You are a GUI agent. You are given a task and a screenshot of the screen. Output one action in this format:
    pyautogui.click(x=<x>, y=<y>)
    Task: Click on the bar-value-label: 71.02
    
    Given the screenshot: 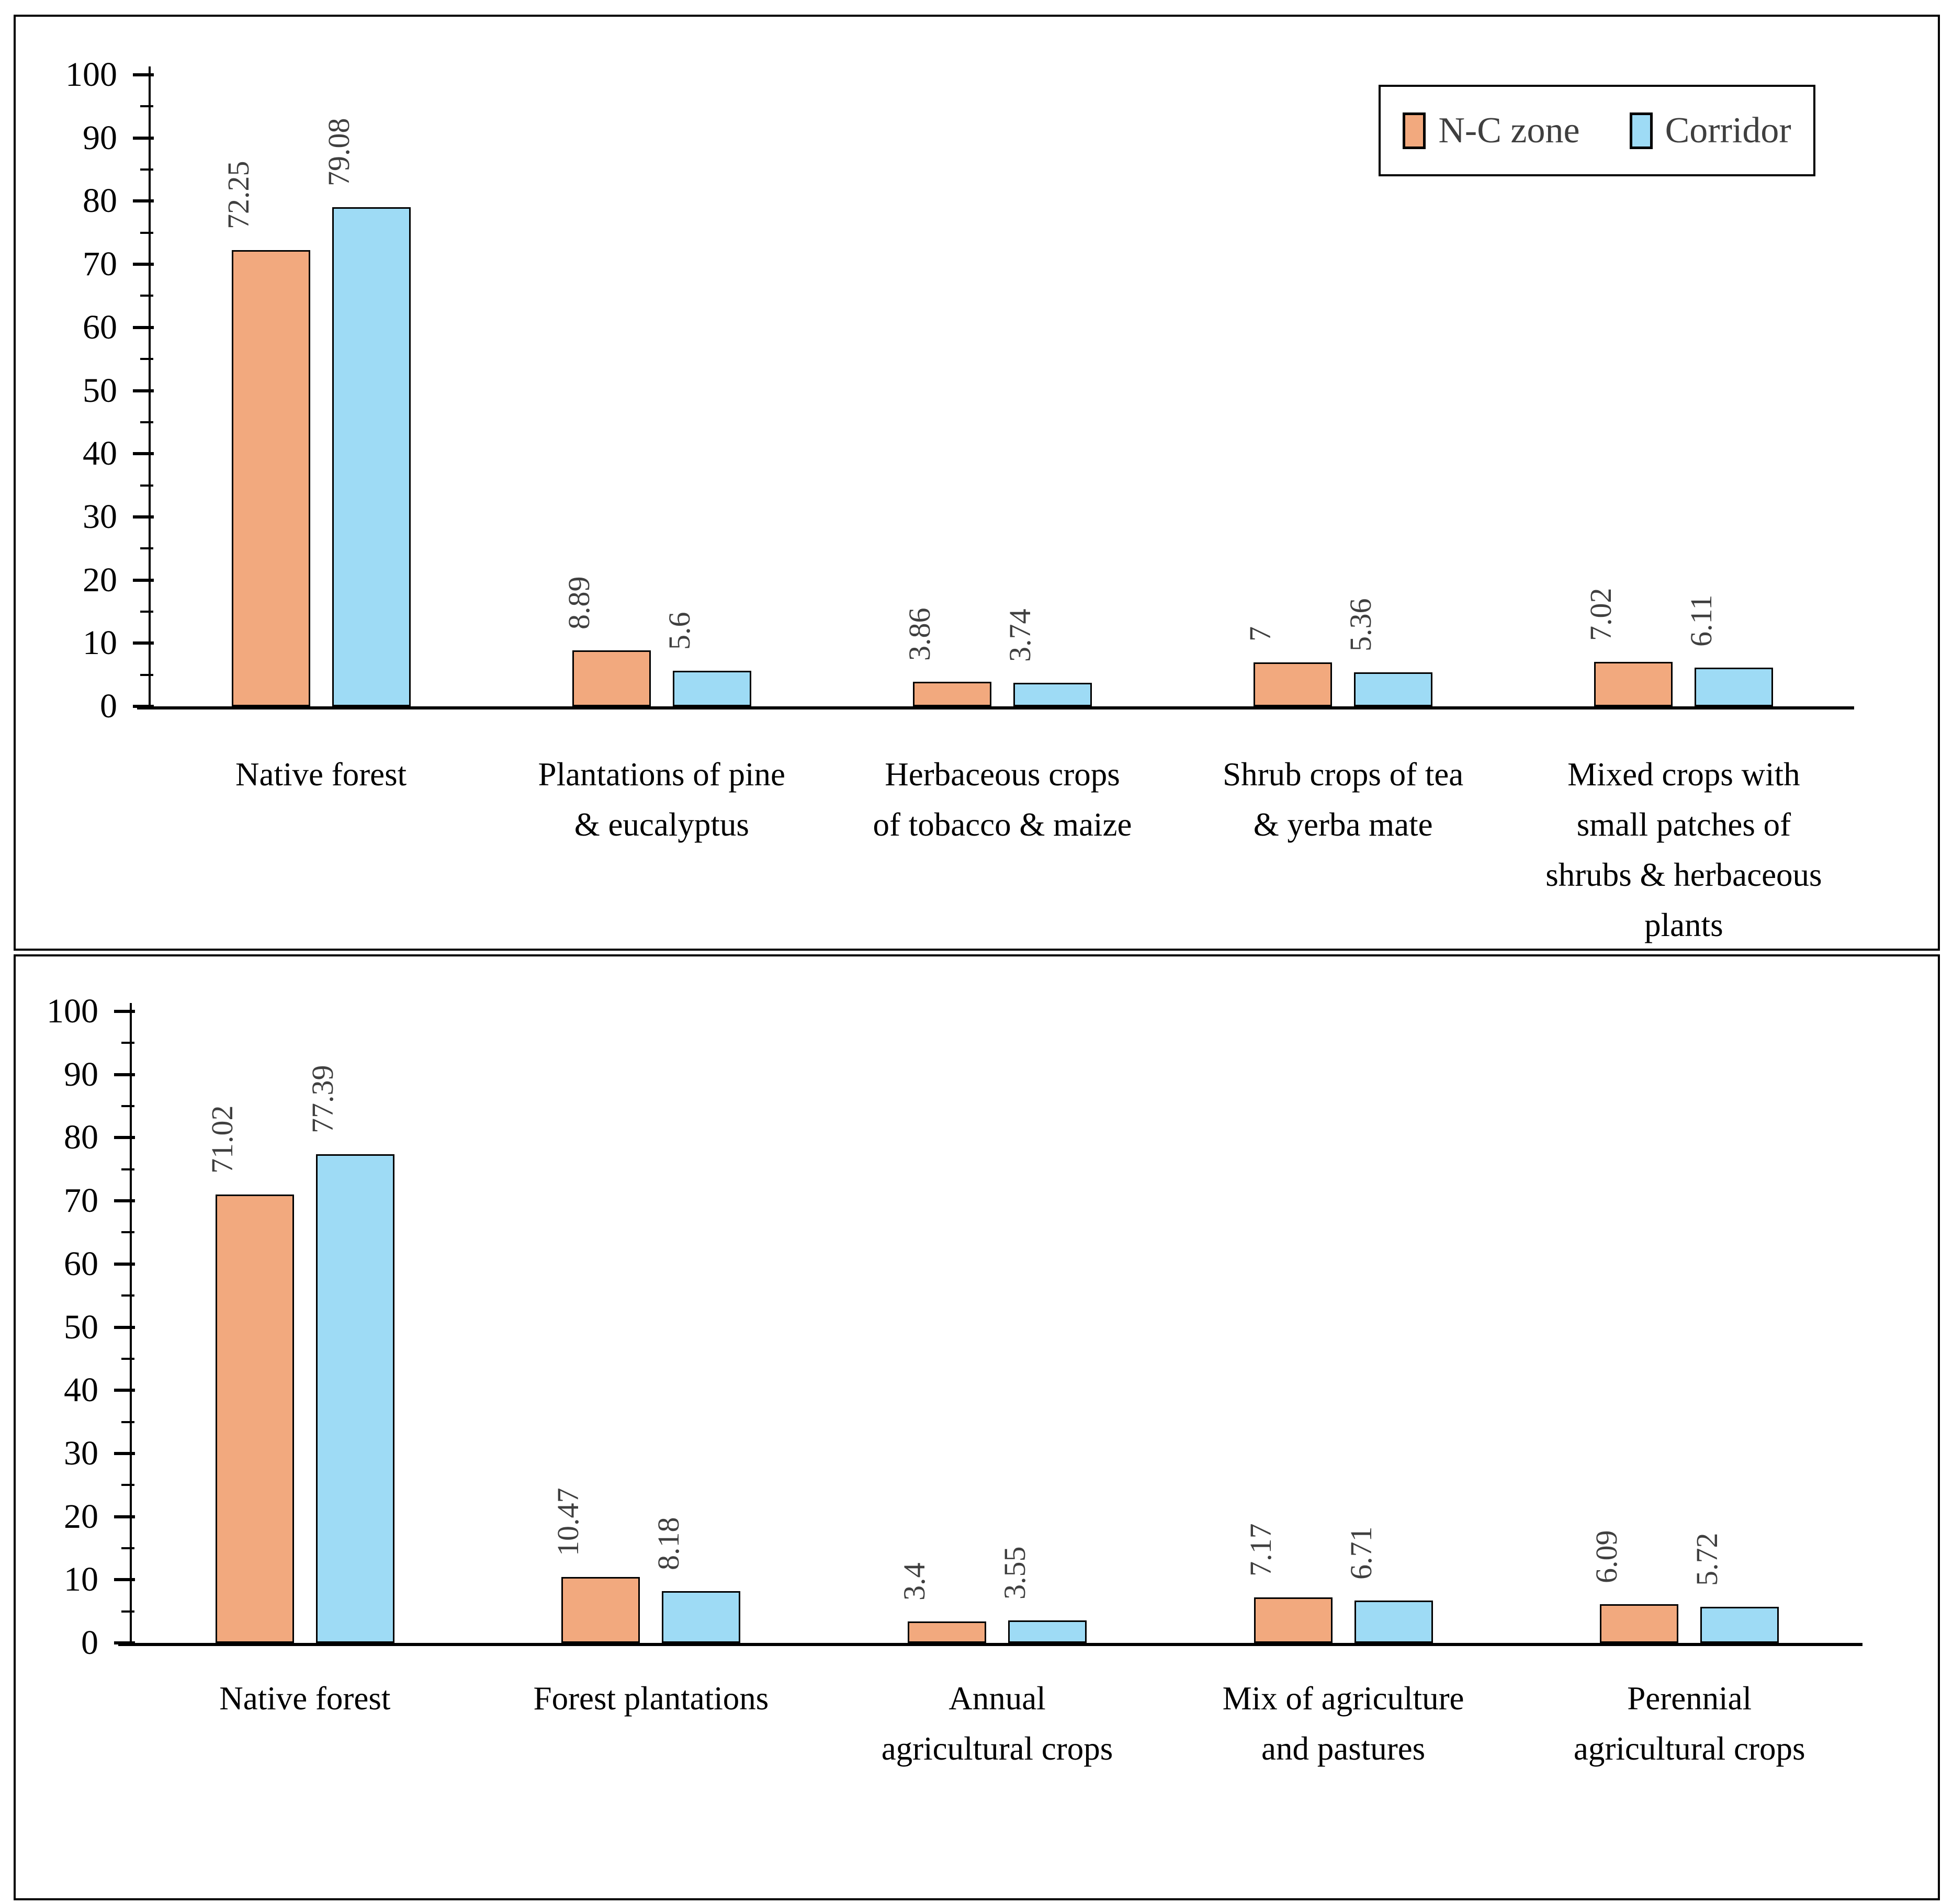 What is the action you would take?
    pyautogui.click(x=222, y=1139)
    